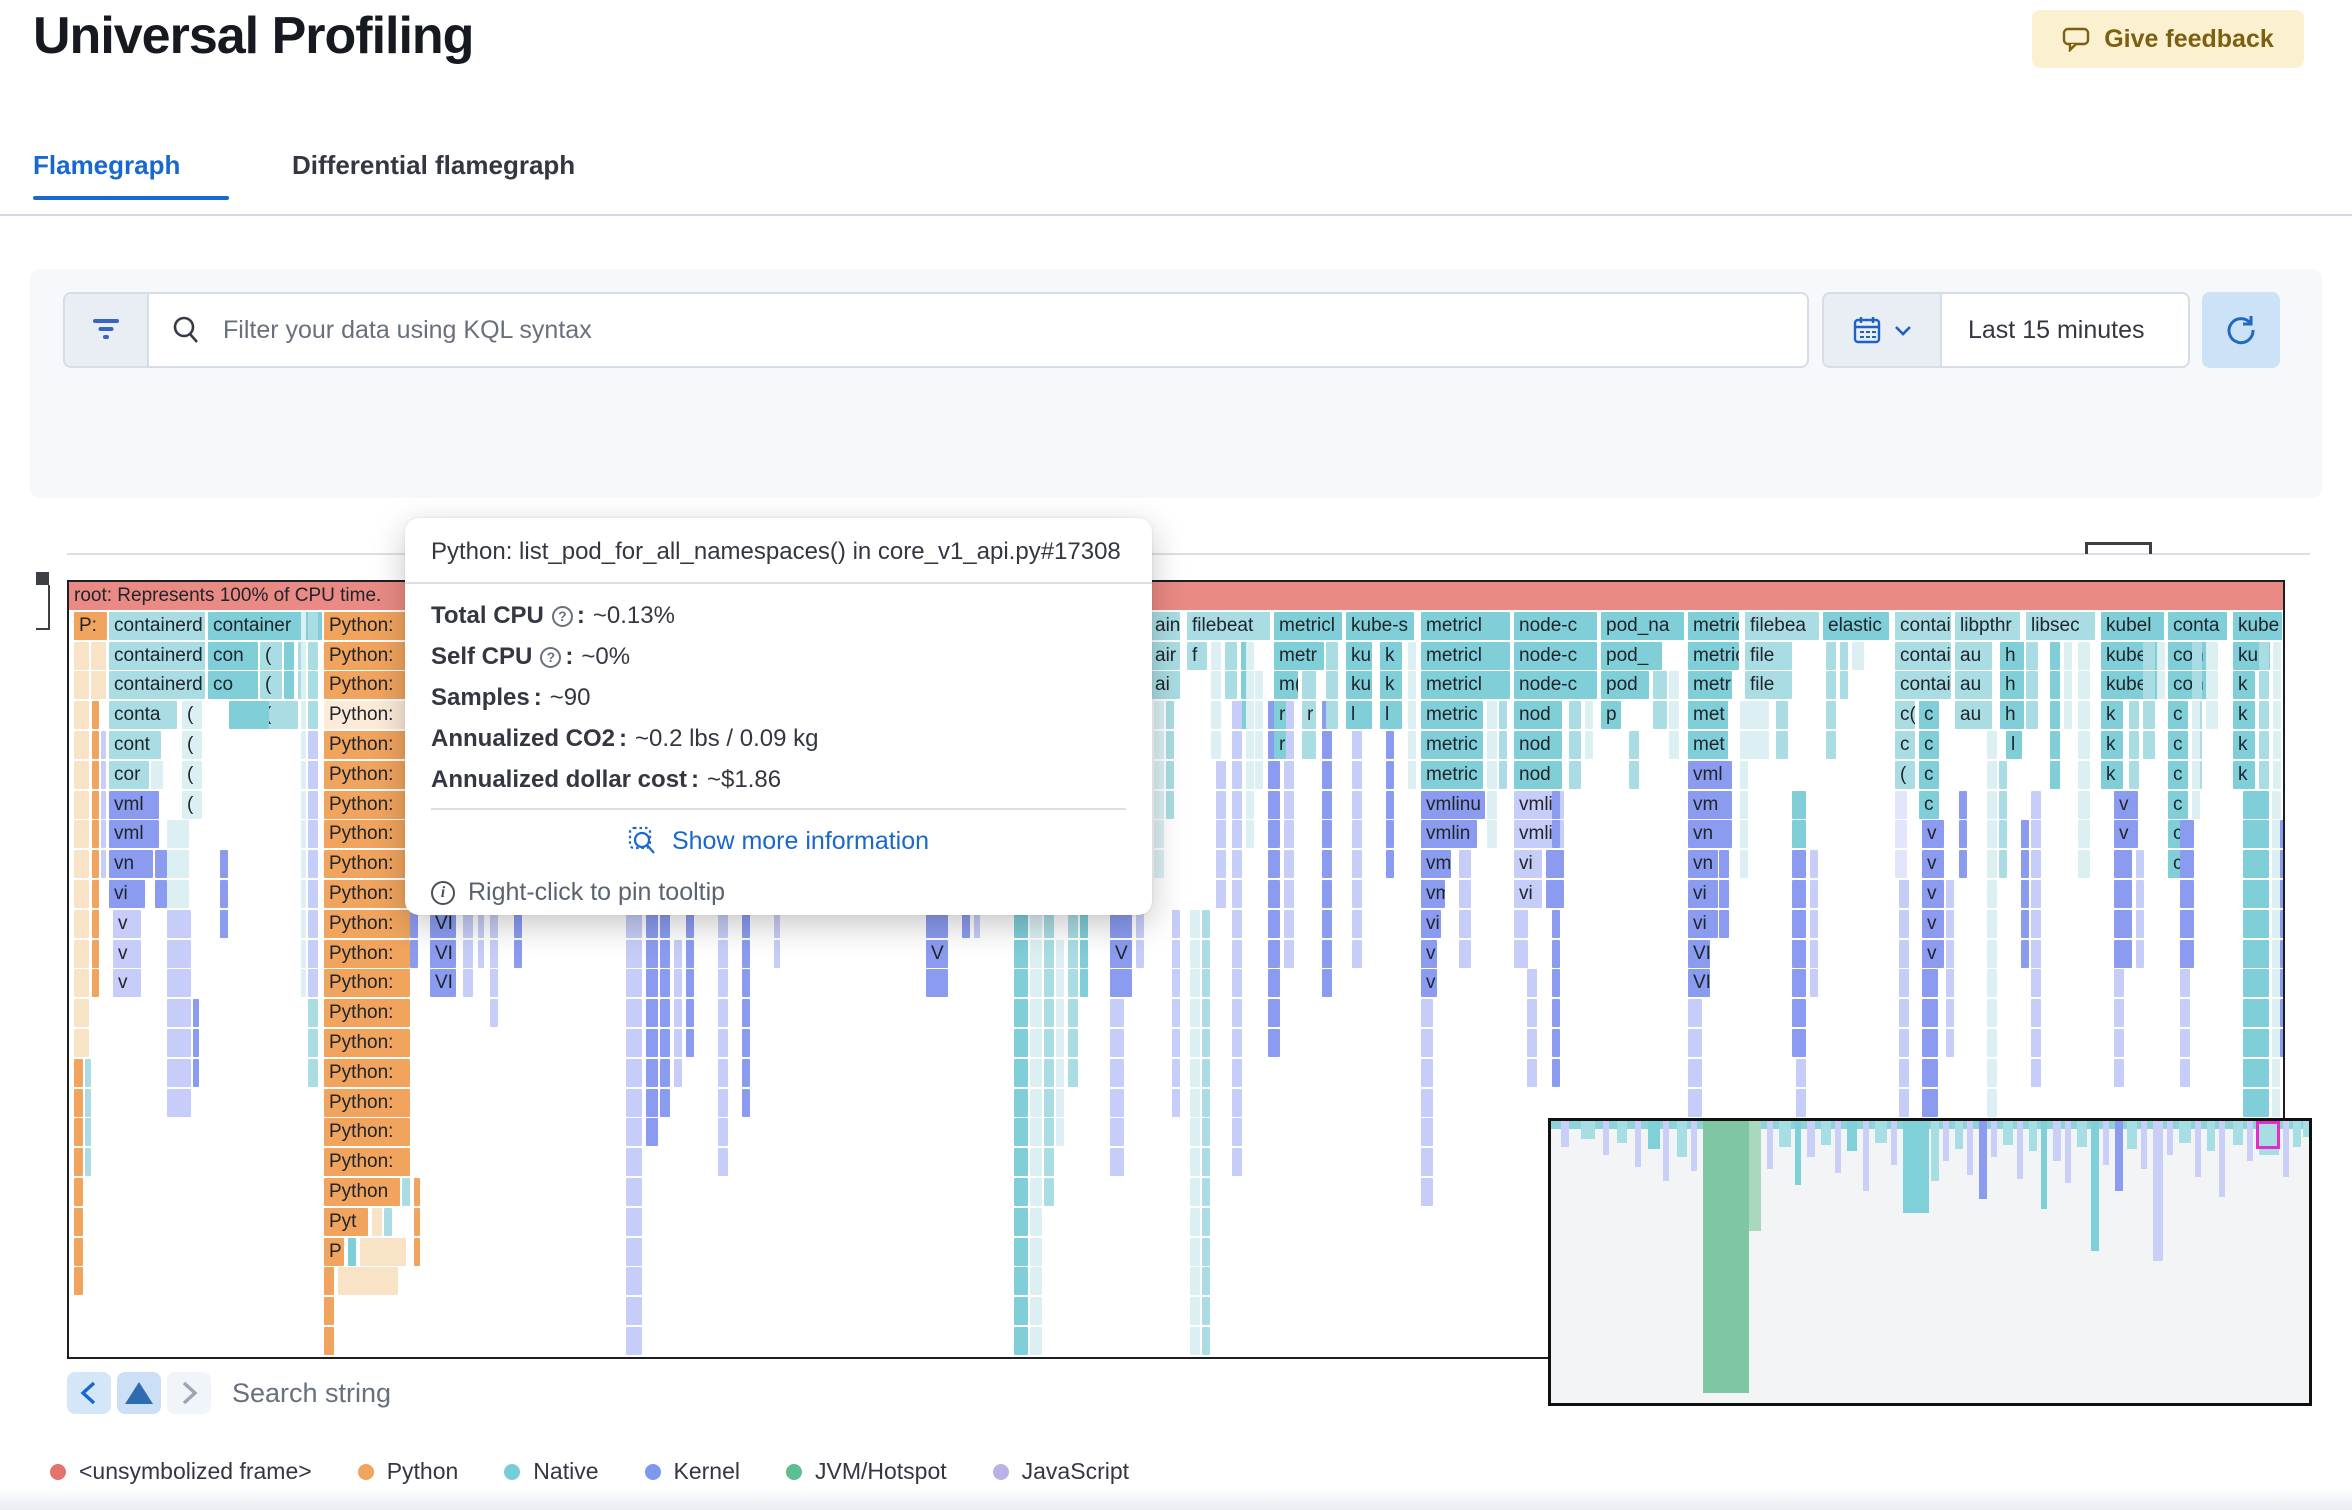 The image size is (2352, 1510). Describe the element at coordinates (1465, 625) in the screenshot. I see `flame-cell: metricl` at that location.